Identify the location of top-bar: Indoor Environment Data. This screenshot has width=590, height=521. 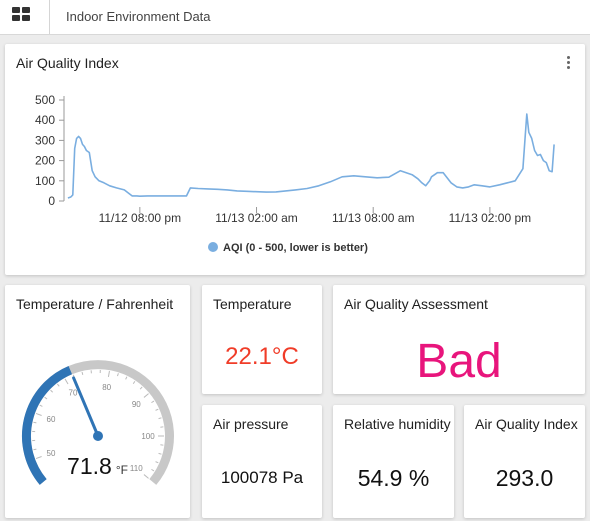
(295, 17).